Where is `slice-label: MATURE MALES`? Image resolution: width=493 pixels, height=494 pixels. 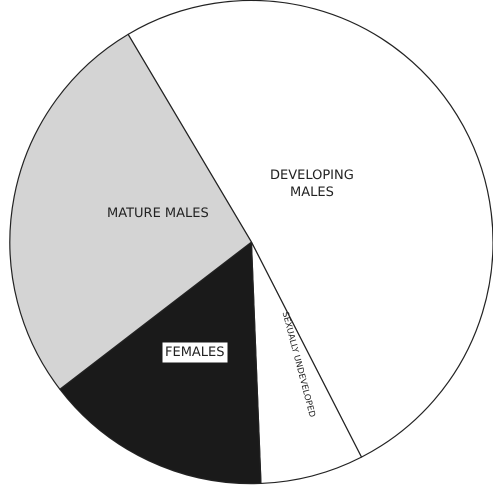
slice-label: MATURE MALES is located at coordinates (158, 213).